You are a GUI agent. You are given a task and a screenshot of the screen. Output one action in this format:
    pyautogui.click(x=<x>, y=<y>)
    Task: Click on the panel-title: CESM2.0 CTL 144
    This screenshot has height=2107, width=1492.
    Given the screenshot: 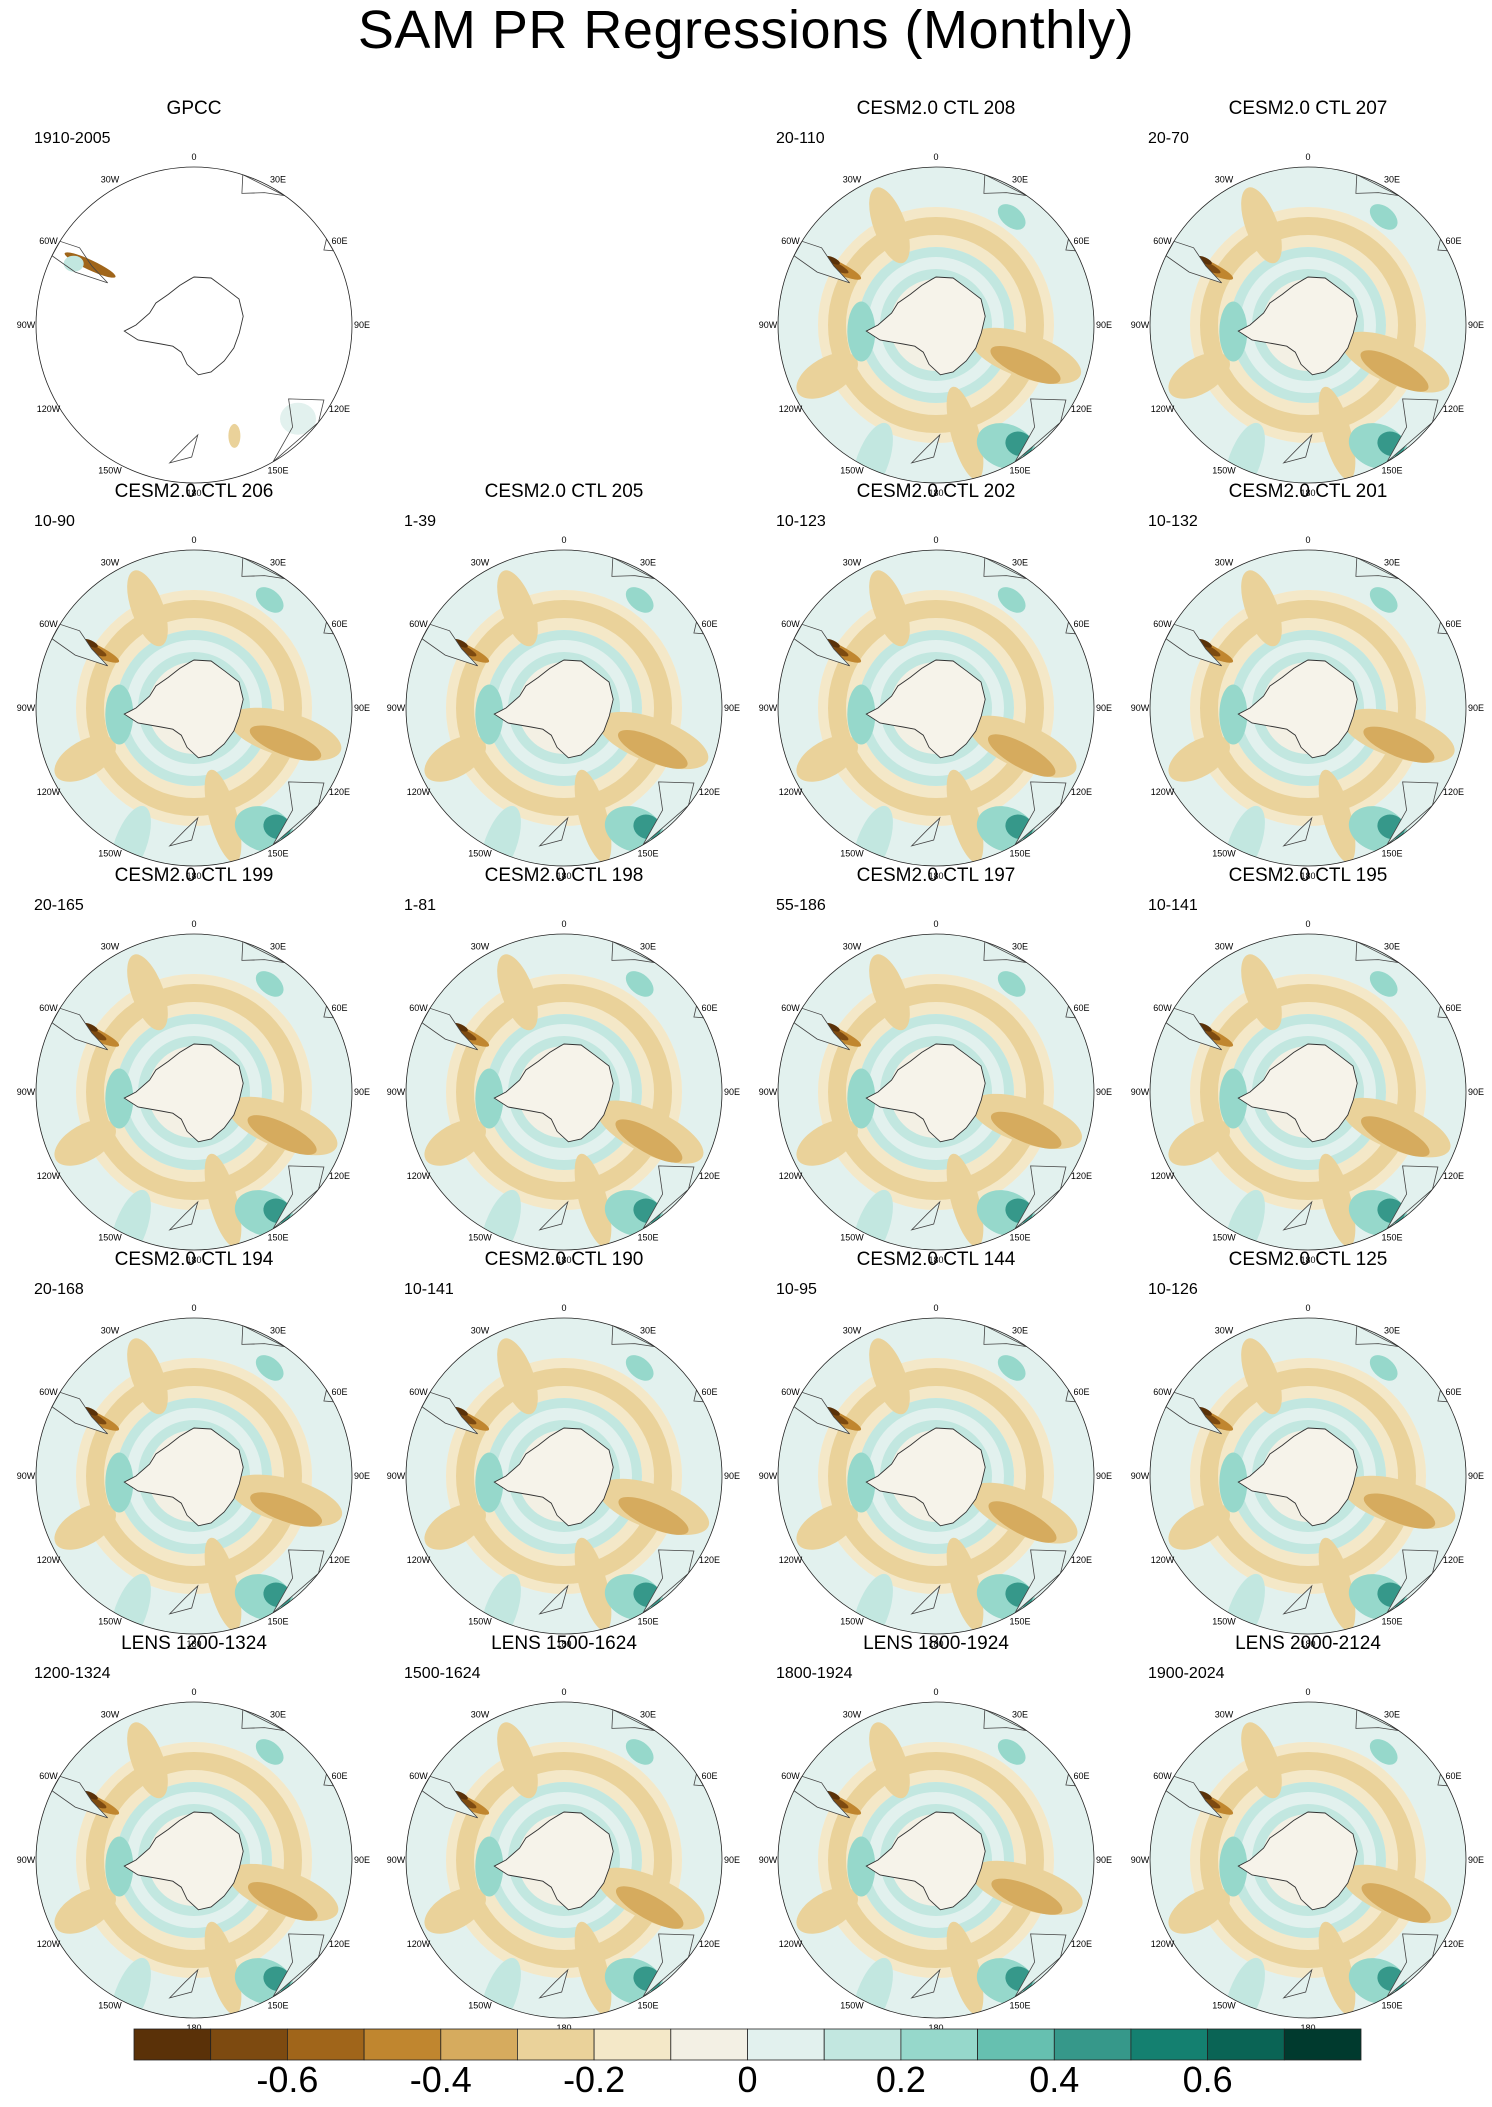 What is the action you would take?
    pyautogui.click(x=936, y=1259)
    